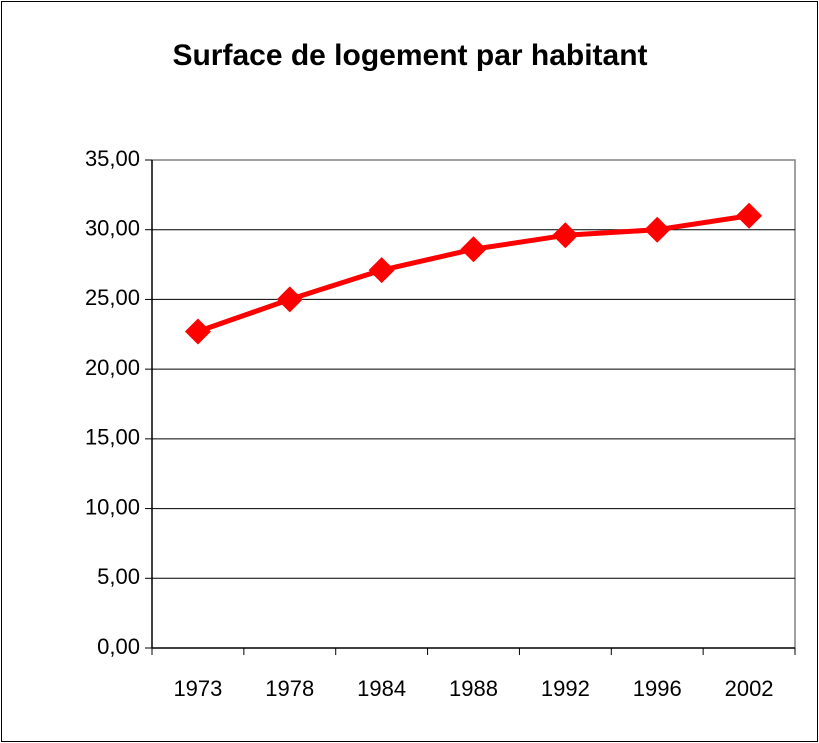 Image resolution: width=819 pixels, height=743 pixels. What do you see at coordinates (118, 576) in the screenshot?
I see `y-tick-label: 5,00` at bounding box center [118, 576].